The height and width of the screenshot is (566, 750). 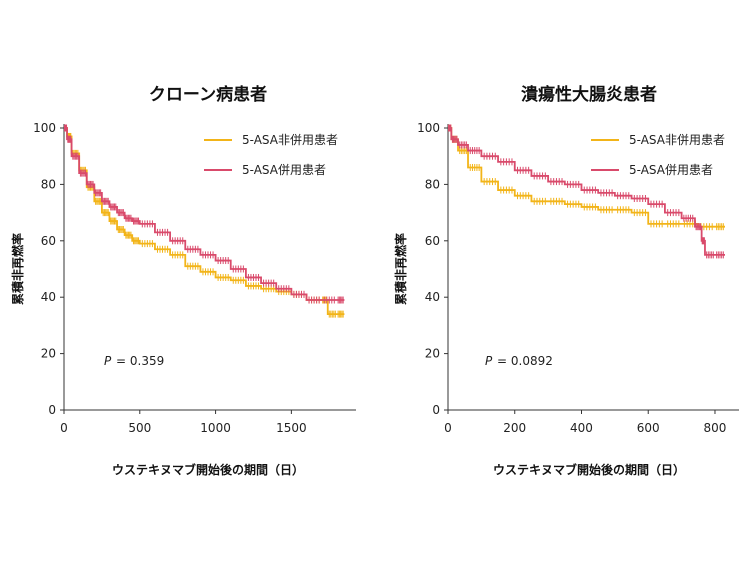 I want to click on x-tick-label: 1500, so click(x=291, y=428).